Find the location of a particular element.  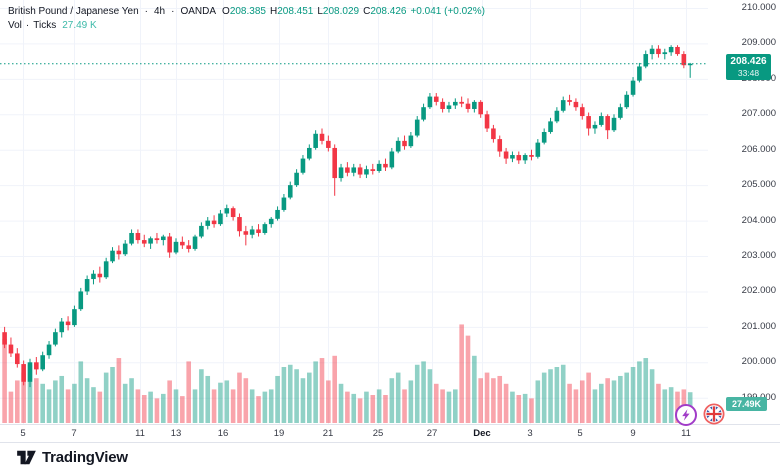

price-axis-label: 200.000 is located at coordinates (758, 362).